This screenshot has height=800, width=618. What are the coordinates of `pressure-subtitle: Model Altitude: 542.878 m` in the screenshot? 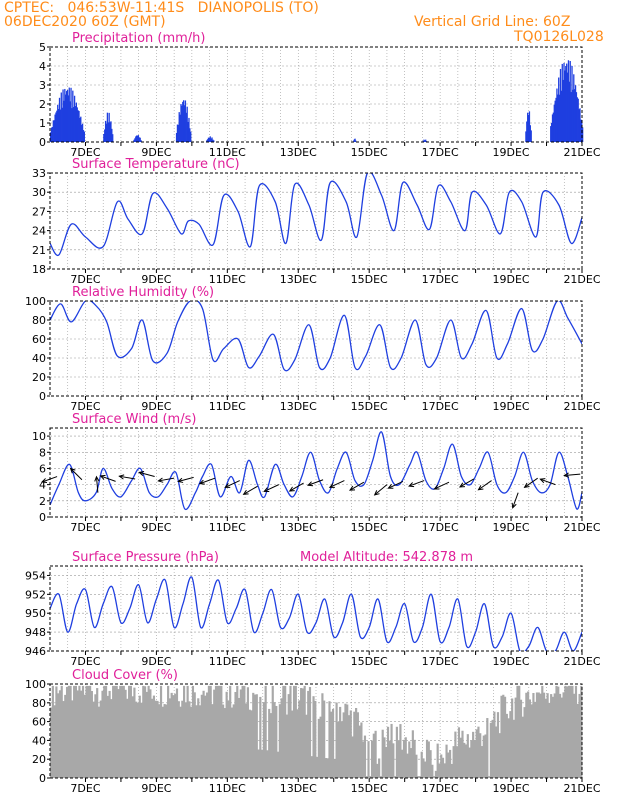 It's located at (386, 557).